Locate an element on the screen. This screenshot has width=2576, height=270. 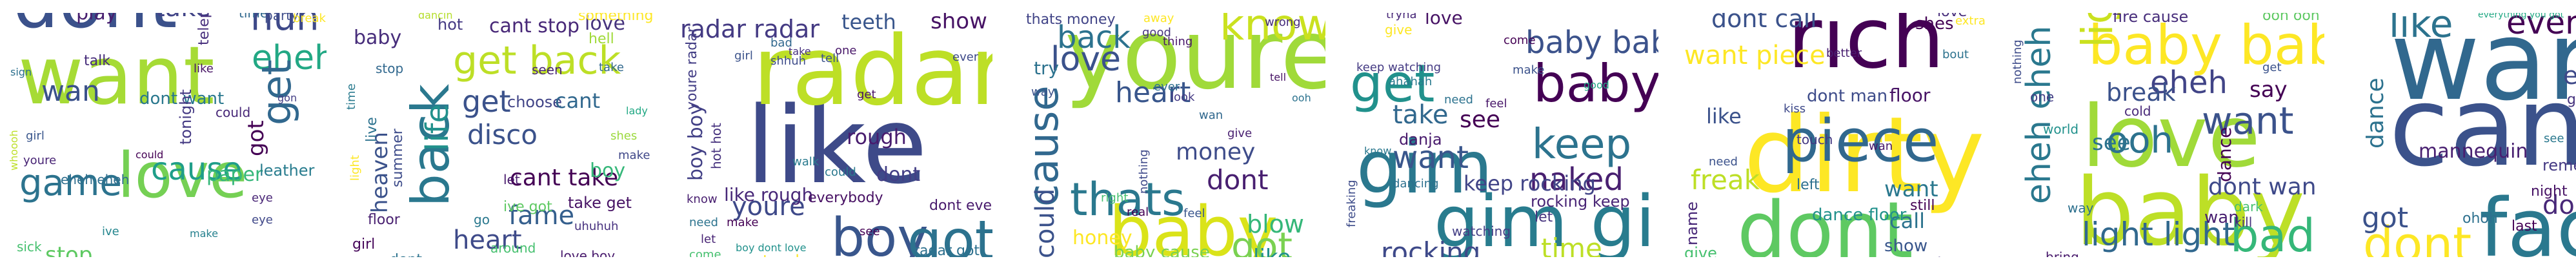
cloud-word: something is located at coordinates (616, 18).